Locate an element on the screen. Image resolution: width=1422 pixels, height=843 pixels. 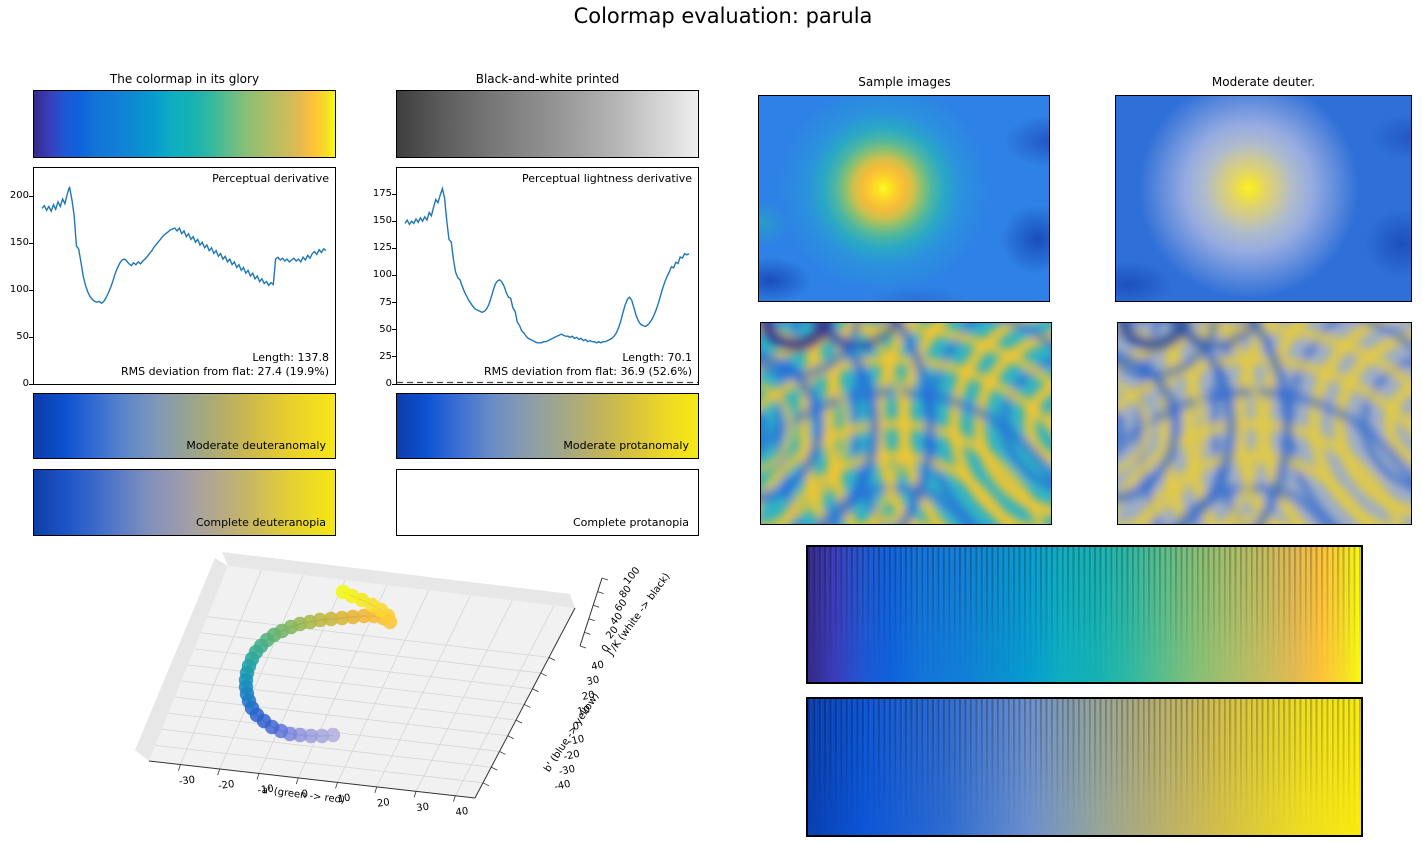
colormap-bar-grayscale is located at coordinates (547, 124).